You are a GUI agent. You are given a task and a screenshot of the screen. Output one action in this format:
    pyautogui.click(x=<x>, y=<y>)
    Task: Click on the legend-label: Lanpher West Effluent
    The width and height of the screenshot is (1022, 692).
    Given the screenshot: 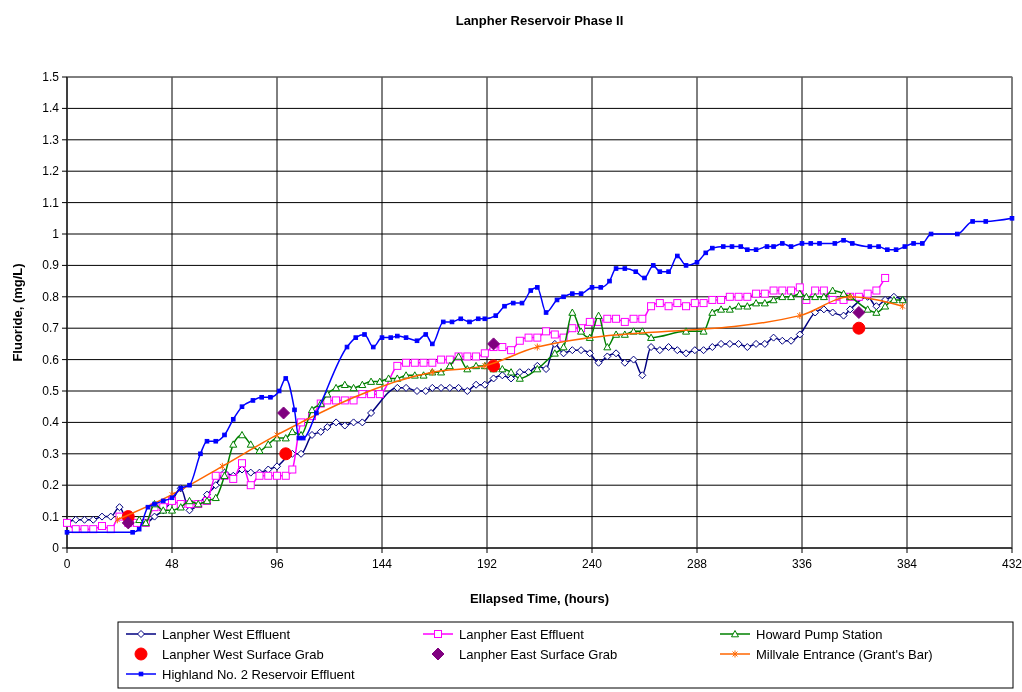 What is the action you would take?
    pyautogui.click(x=226, y=634)
    